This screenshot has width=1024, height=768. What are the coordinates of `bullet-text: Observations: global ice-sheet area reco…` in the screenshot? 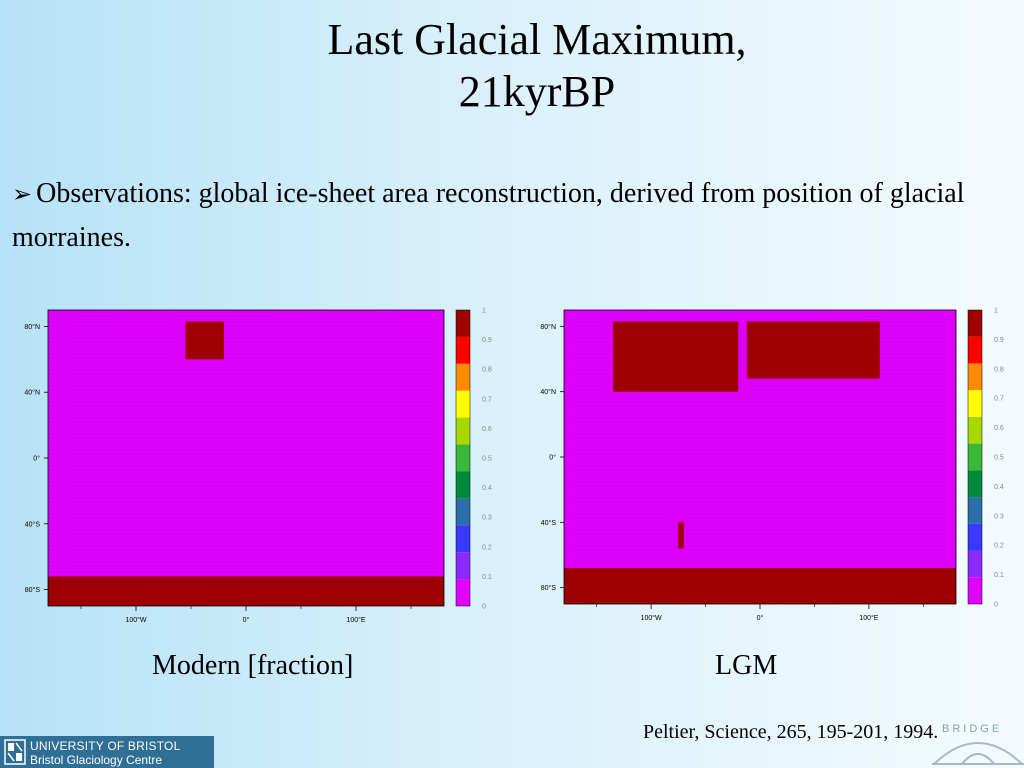 It's located at (488, 215).